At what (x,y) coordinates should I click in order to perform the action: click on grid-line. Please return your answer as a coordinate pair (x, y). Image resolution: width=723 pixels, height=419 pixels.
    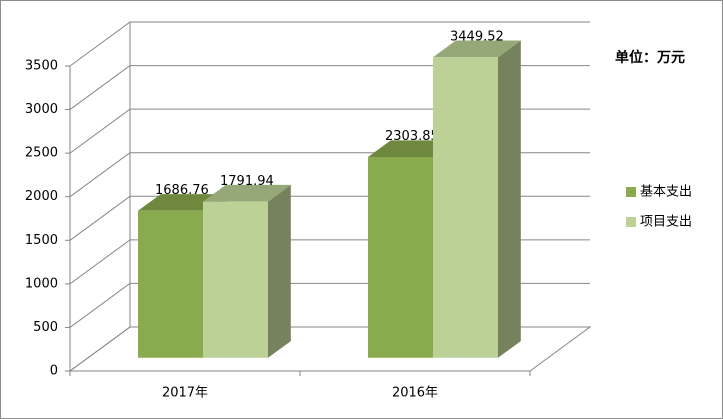
    Looking at the image, I should click on (329, 44).